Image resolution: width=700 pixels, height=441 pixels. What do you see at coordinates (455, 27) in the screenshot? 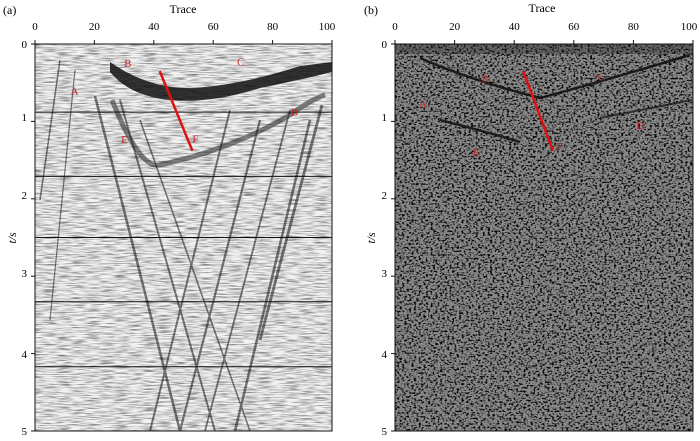
I see `panel-b-x-tick: 20` at bounding box center [455, 27].